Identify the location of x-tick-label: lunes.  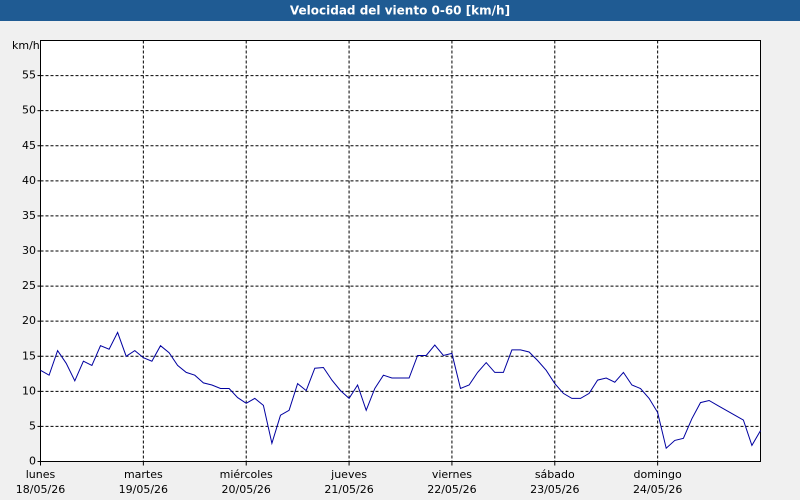
(41, 474).